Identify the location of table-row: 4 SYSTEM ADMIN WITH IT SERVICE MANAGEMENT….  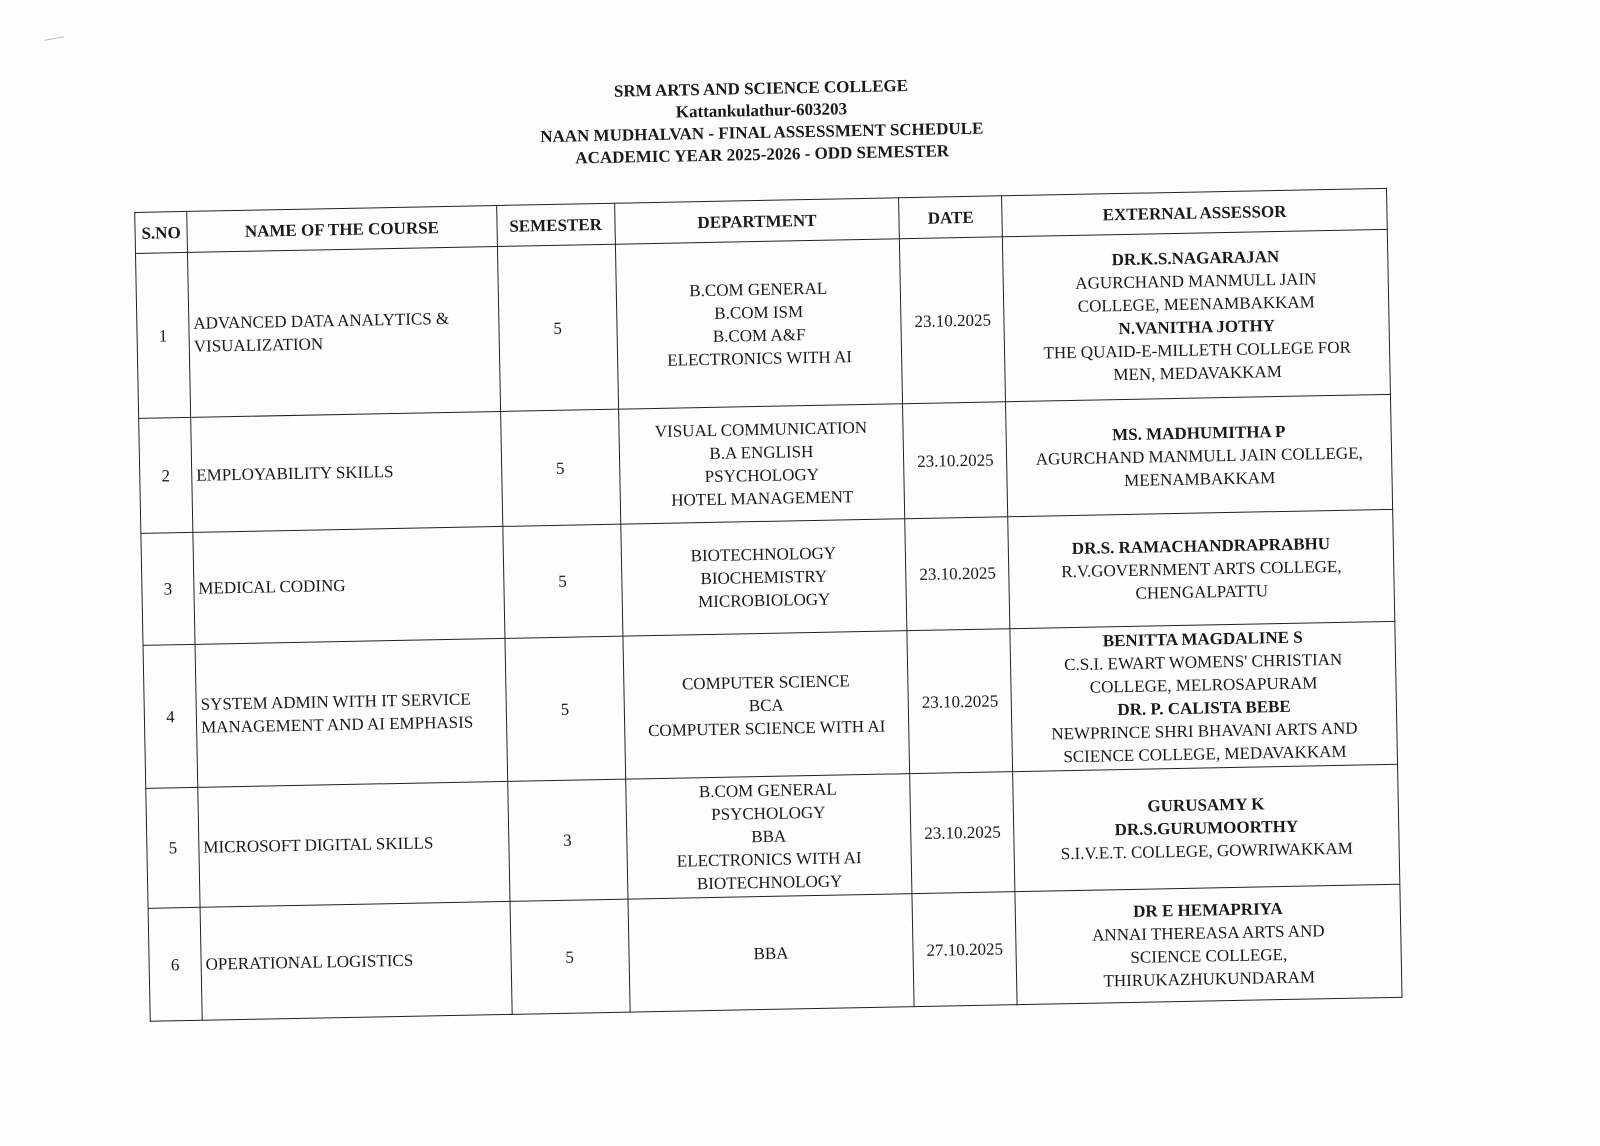
(770, 705).